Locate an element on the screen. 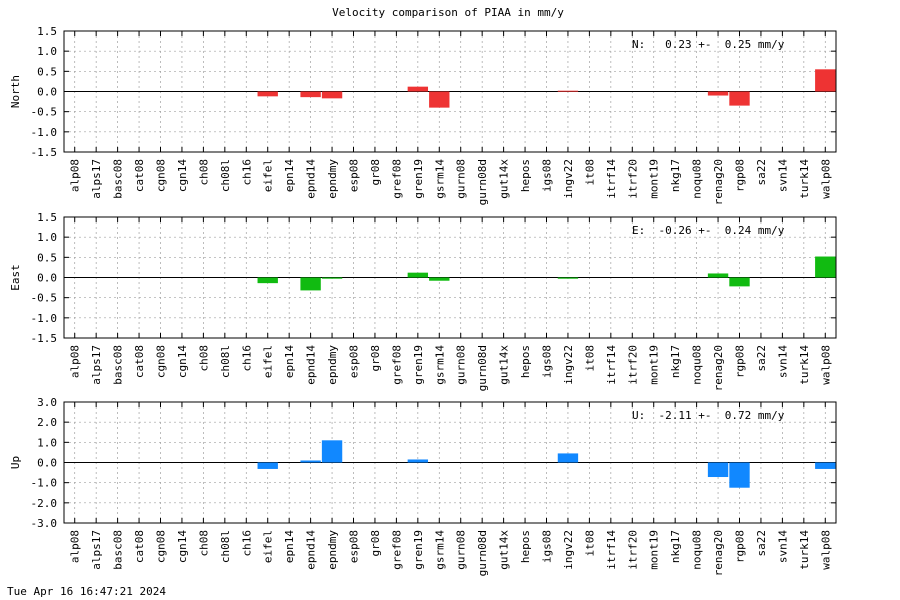 The width and height of the screenshot is (900, 600). x-tick-label: svn14 is located at coordinates (782, 175).